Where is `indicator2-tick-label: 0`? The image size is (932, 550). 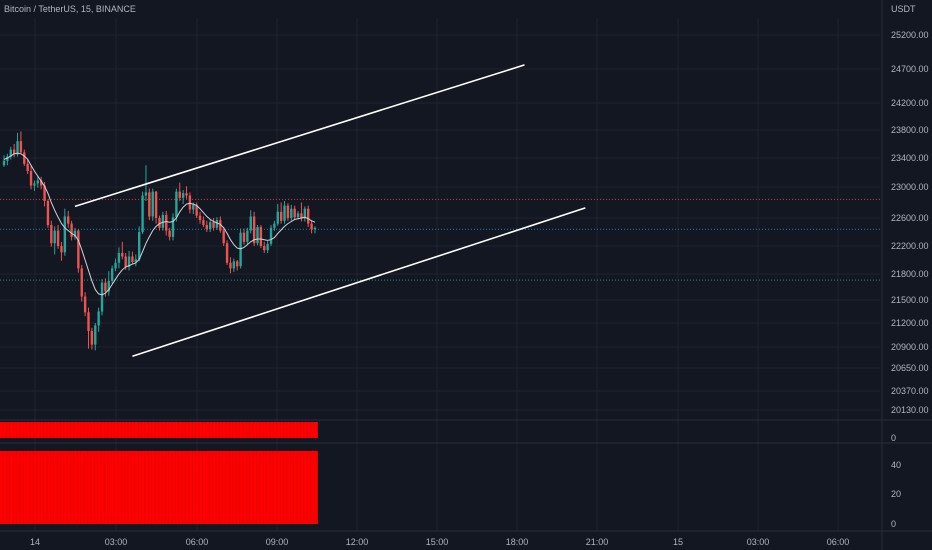 indicator2-tick-label: 0 is located at coordinates (893, 524).